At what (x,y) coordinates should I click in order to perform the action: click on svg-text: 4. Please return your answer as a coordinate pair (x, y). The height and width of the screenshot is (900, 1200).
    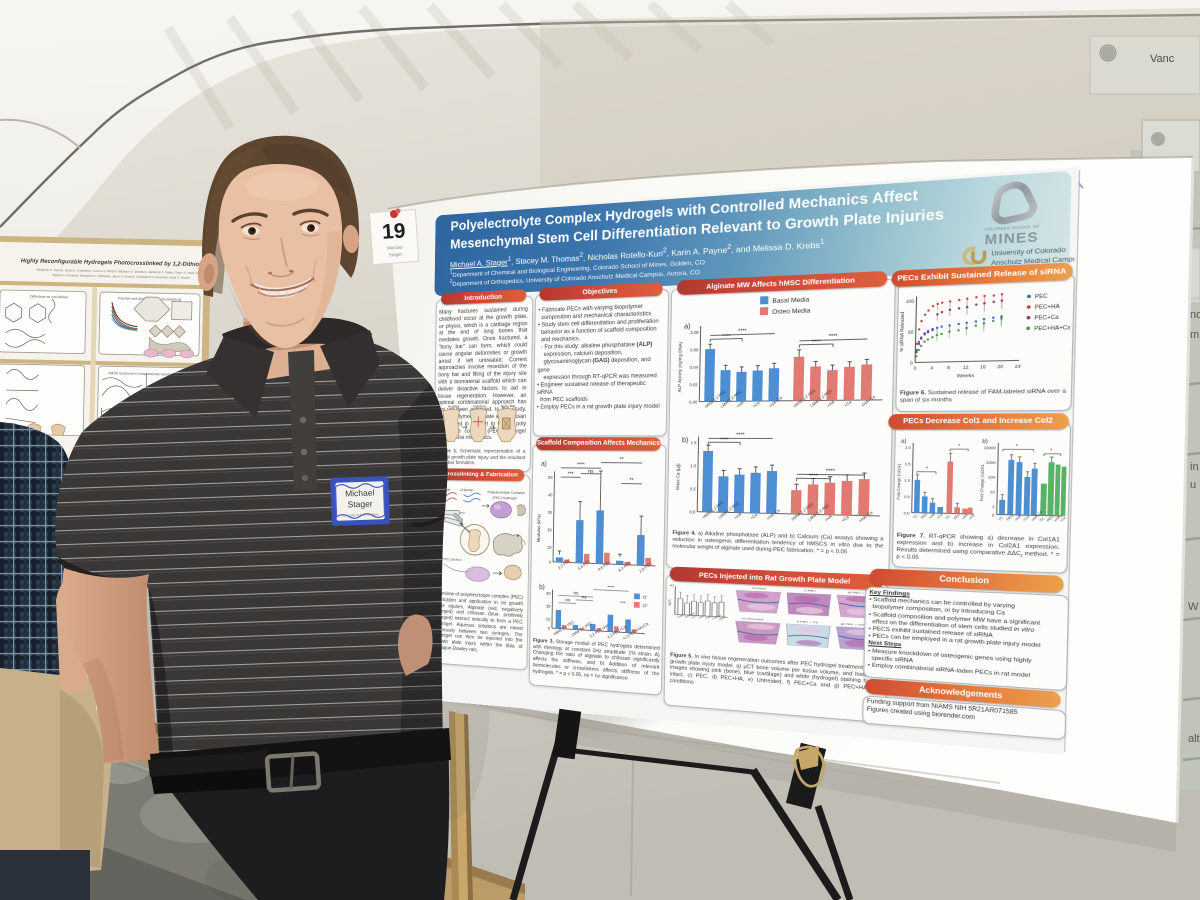
    Looking at the image, I should click on (931, 368).